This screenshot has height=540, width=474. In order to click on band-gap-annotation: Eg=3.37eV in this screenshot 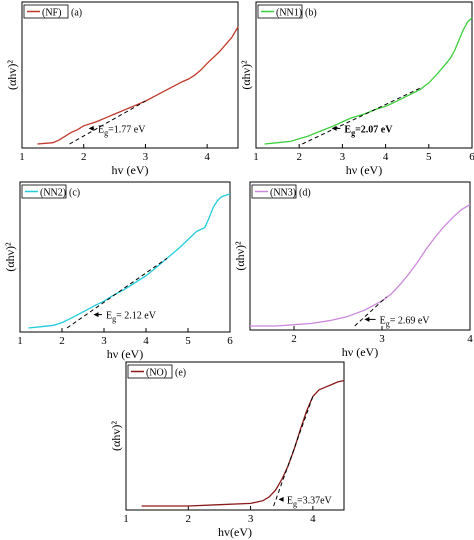, I will do `click(310, 501)`.